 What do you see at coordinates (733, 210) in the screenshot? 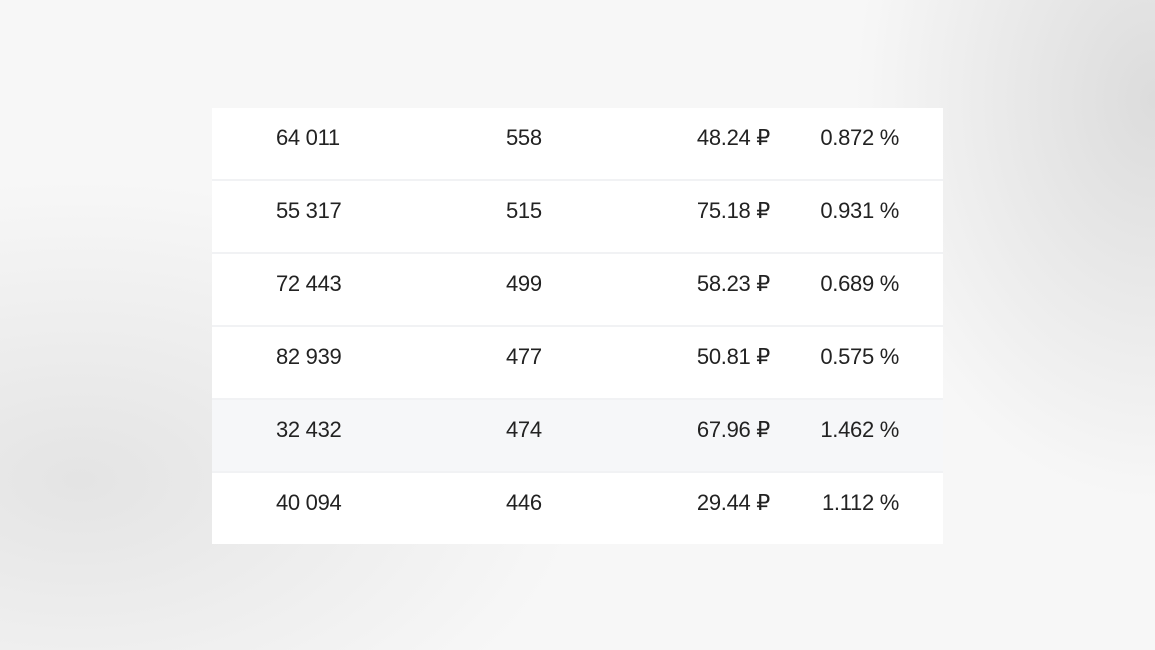
I see `cell-cost: 75.18 ₽` at bounding box center [733, 210].